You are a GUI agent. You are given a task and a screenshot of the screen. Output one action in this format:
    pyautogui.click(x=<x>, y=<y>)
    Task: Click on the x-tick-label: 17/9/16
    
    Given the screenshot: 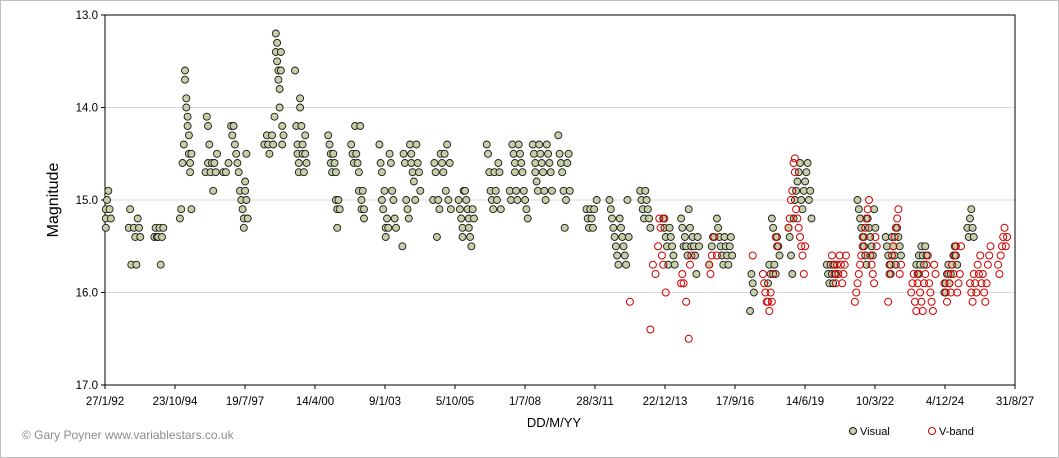 What is the action you would take?
    pyautogui.click(x=735, y=402)
    